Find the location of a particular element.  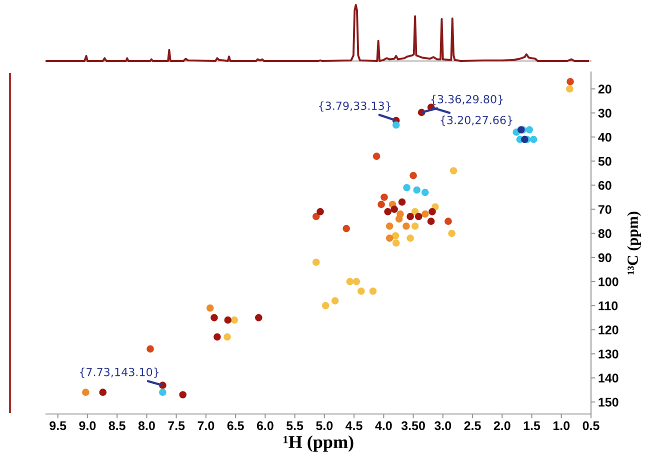

x-tick-label: 9.0 is located at coordinates (87, 425).